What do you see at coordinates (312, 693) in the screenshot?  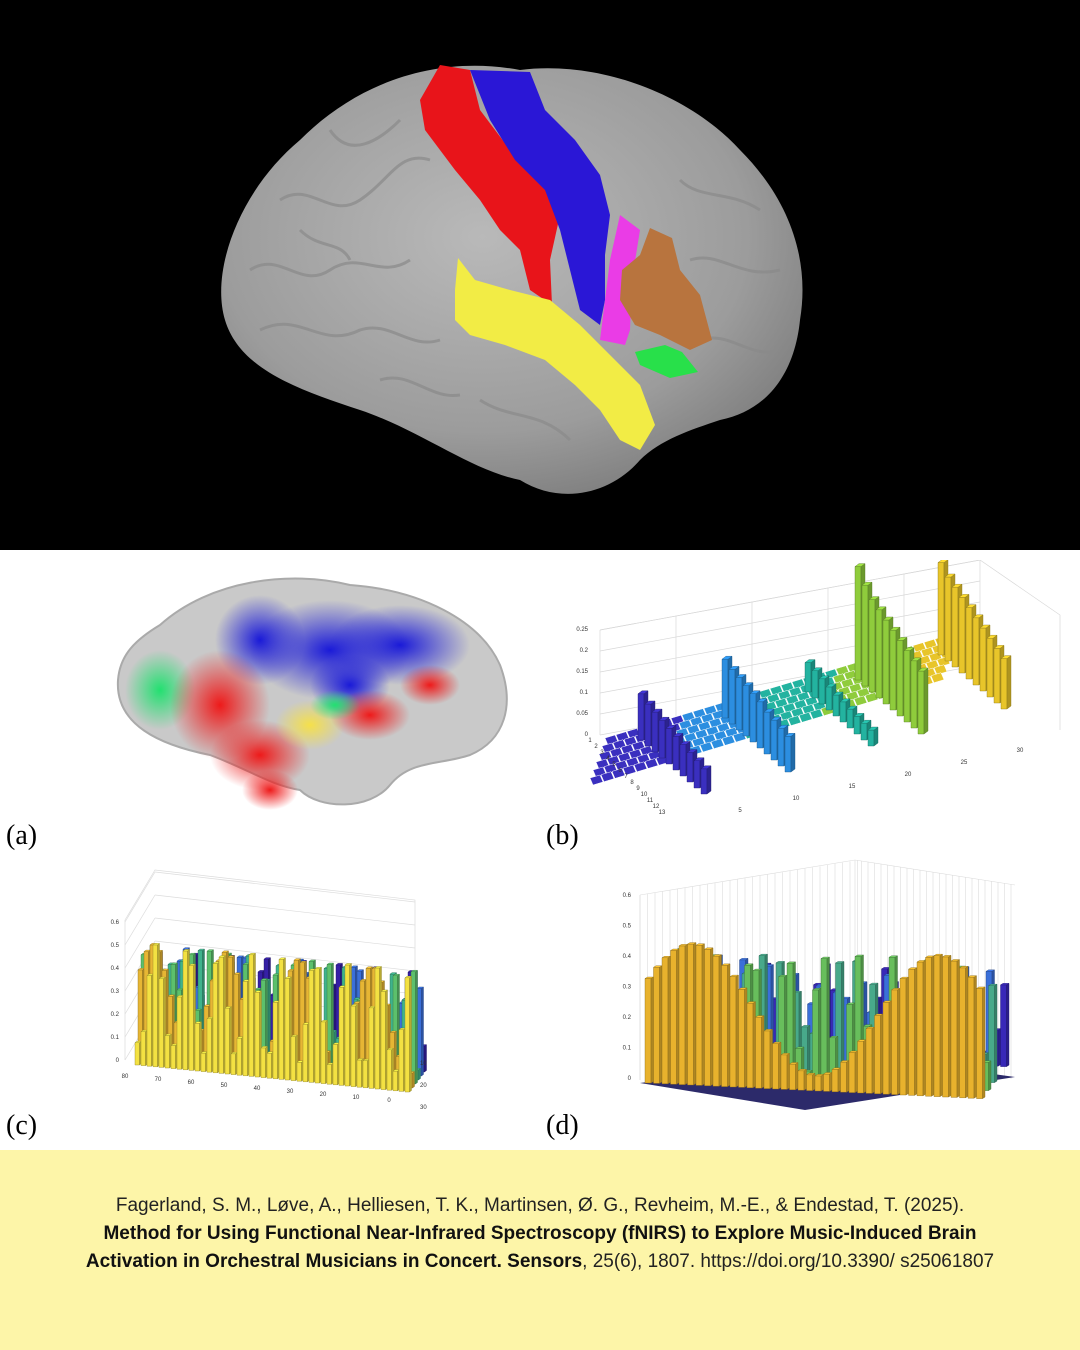 I see `brain-activation-map-icon` at bounding box center [312, 693].